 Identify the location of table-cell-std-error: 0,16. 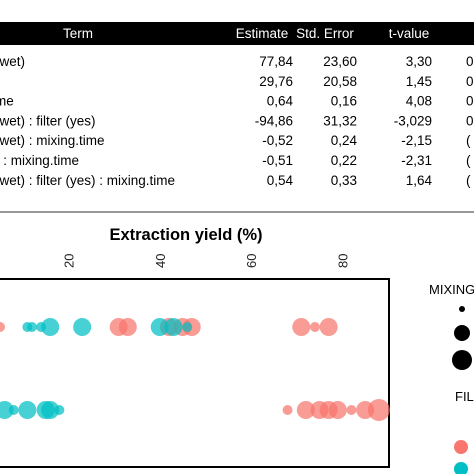
(344, 101).